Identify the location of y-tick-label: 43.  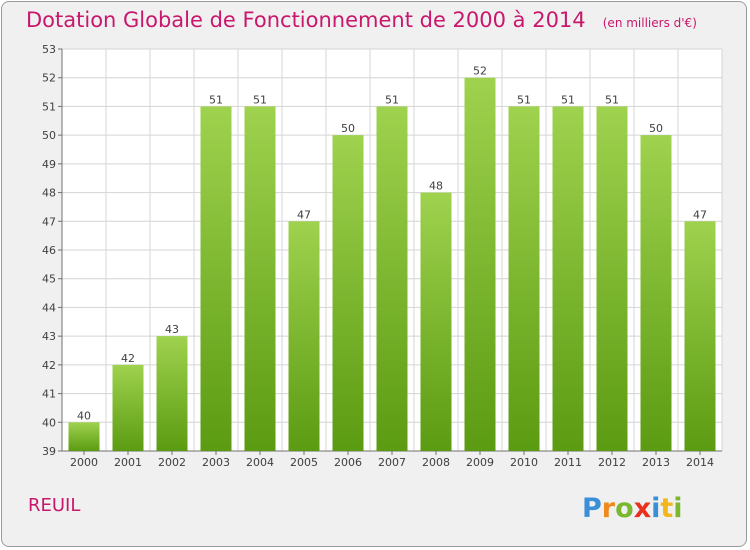
(49, 336).